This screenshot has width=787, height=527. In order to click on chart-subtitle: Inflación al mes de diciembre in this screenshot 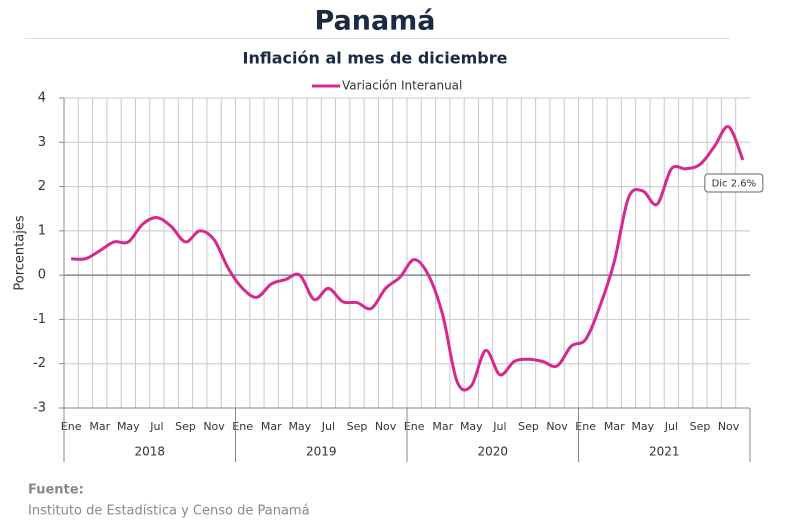, I will do `click(375, 58)`.